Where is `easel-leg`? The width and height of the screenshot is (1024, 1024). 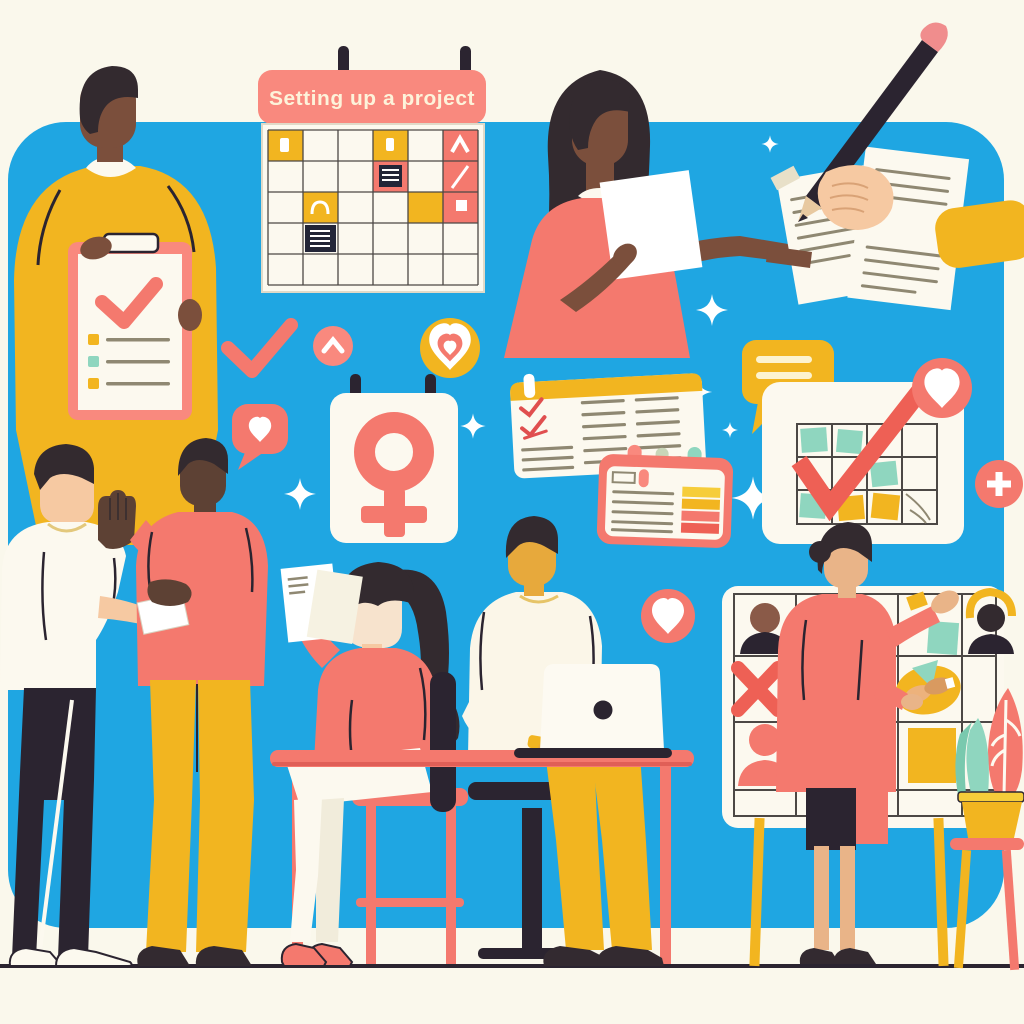
easel-leg is located at coordinates (941, 892).